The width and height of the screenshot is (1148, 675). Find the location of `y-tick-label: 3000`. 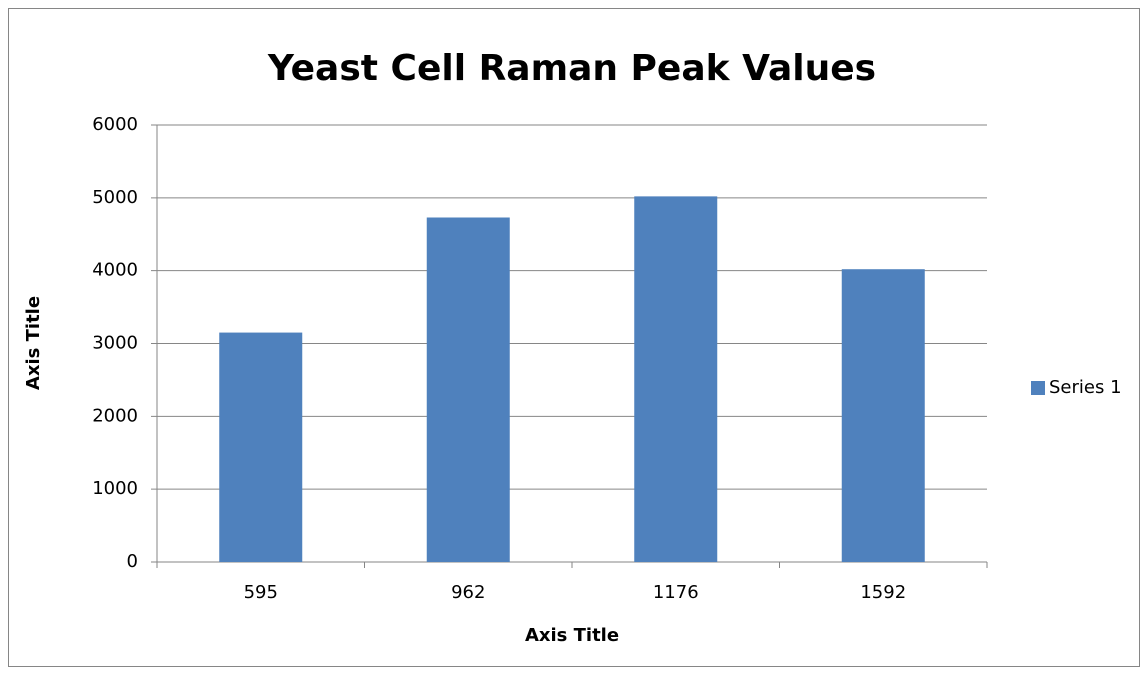

y-tick-label: 3000 is located at coordinates (115, 343).